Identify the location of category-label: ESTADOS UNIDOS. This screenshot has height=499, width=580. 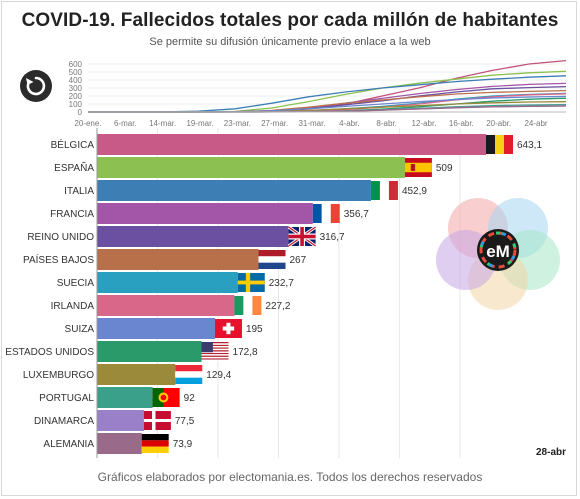
(49, 352).